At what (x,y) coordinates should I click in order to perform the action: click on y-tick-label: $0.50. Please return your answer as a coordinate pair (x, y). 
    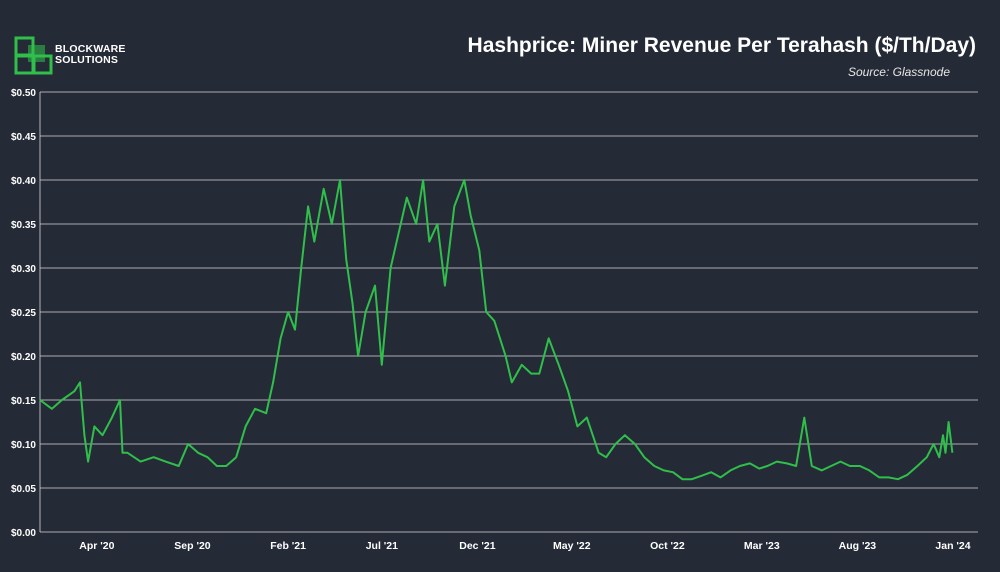
    Looking at the image, I should click on (23, 93).